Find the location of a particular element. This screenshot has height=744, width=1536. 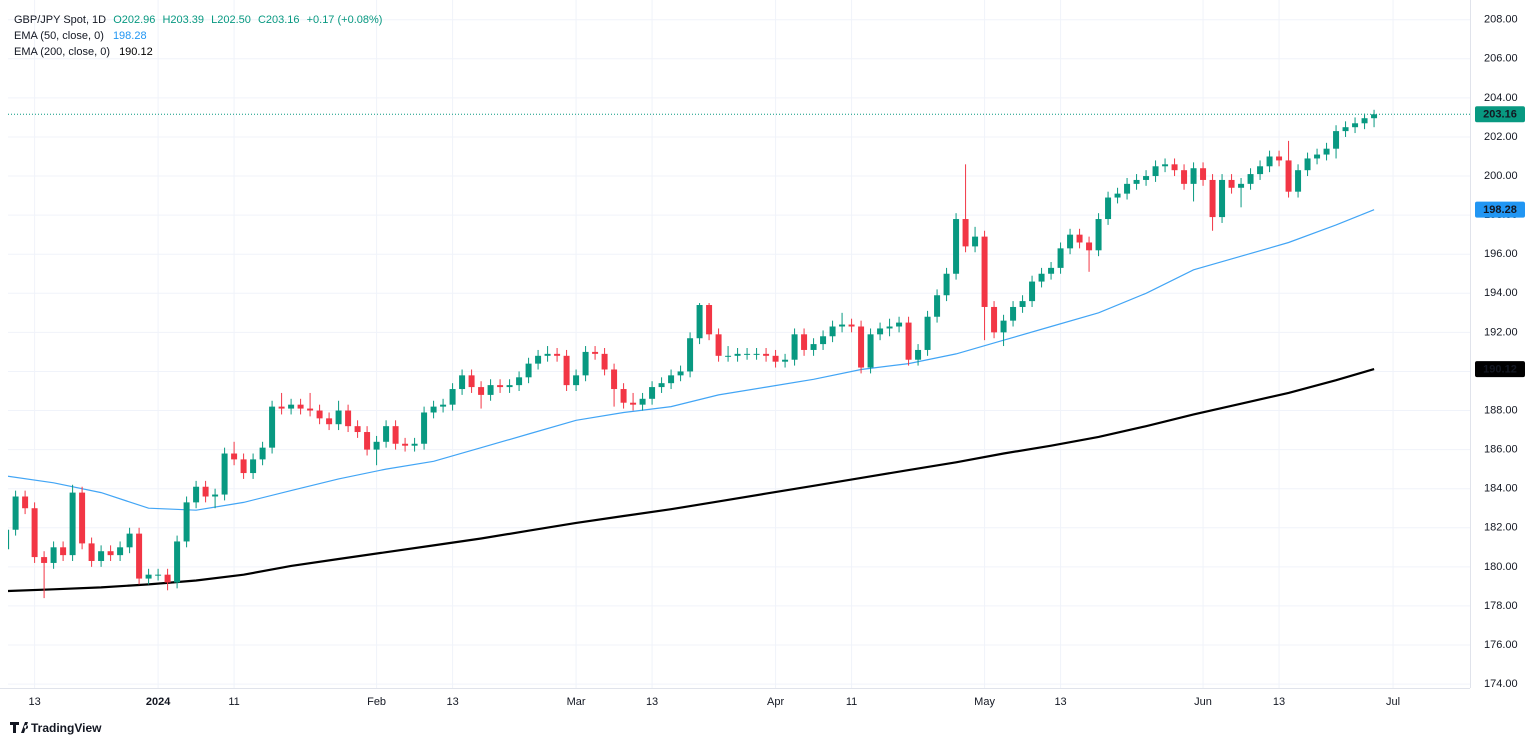

y-tick-label: 202.00 is located at coordinates (1501, 137).